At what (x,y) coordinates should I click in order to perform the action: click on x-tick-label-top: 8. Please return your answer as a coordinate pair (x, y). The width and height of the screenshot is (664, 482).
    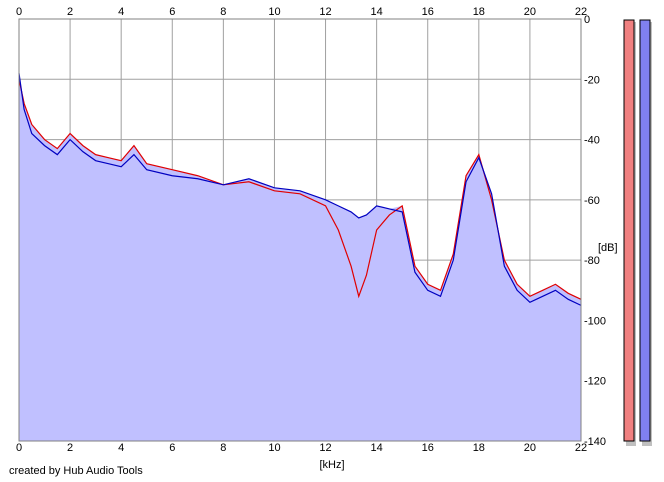
    Looking at the image, I should click on (223, 12).